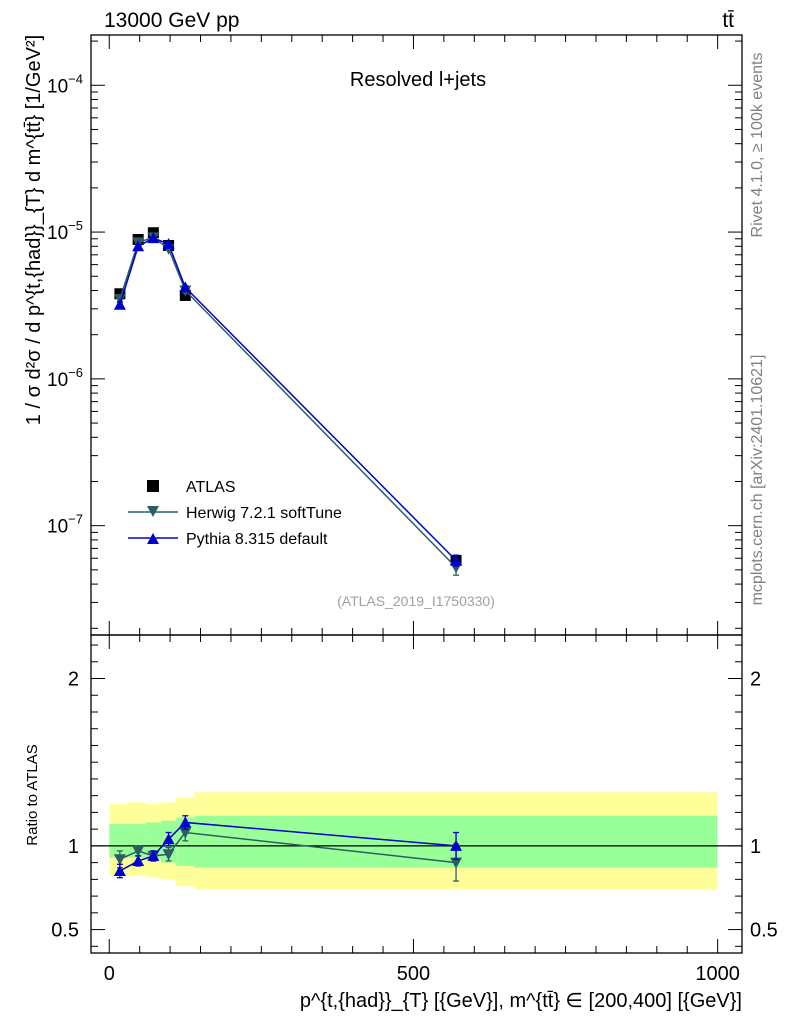 This screenshot has height=1024, width=786. What do you see at coordinates (73, 847) in the screenshot?
I see `ratio-y-tick-label: 1` at bounding box center [73, 847].